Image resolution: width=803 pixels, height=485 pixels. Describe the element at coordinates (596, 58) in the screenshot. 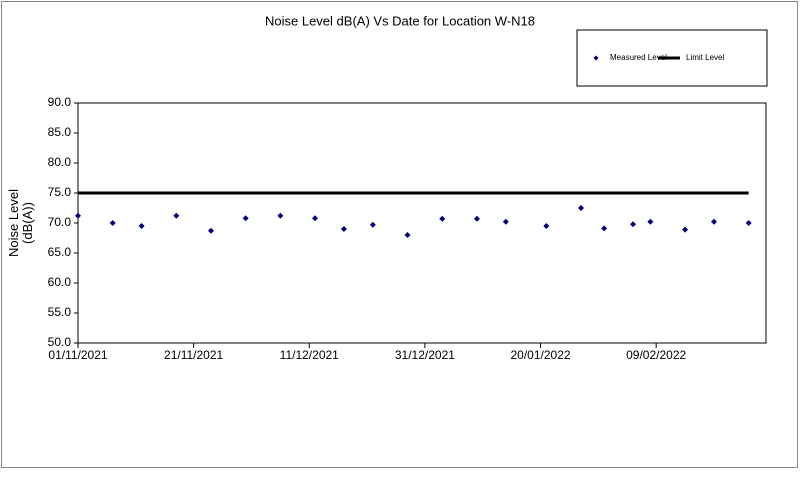

I see `legend-swatch` at that location.